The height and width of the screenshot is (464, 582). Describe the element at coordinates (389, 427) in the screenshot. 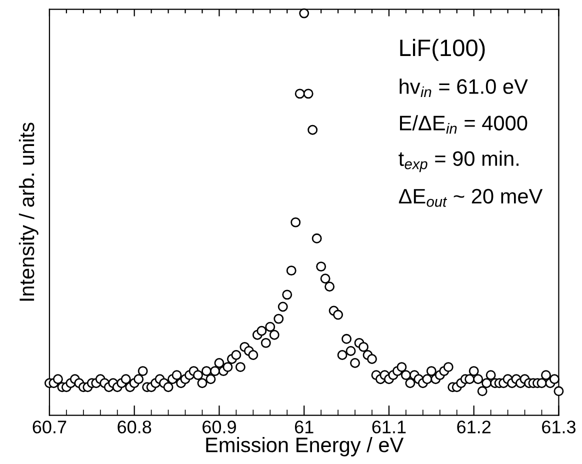

I see `x-tick-label: 61.1` at that location.